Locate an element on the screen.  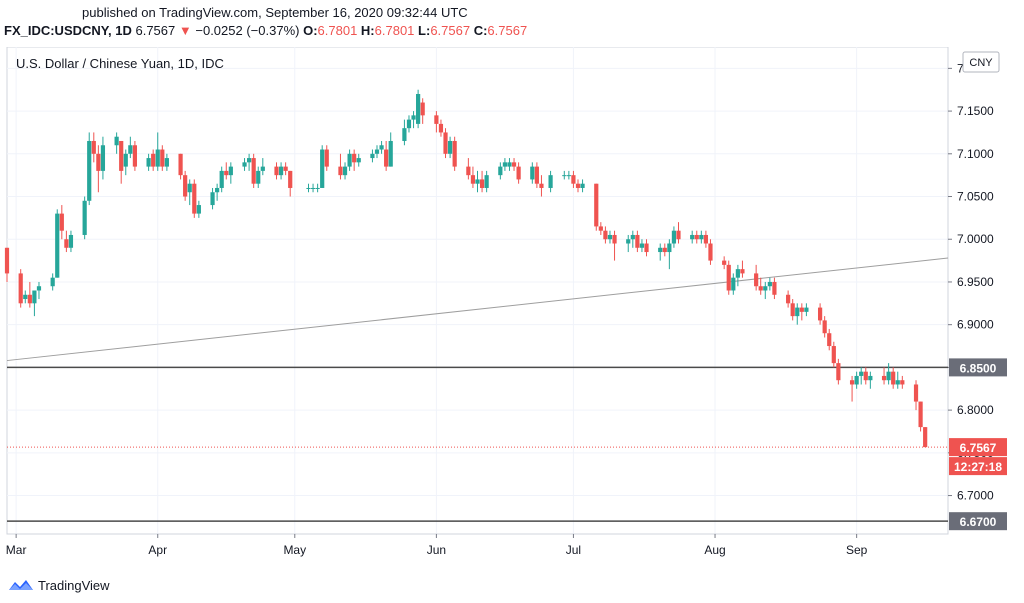
x-tick-label: May is located at coordinates (294, 550).